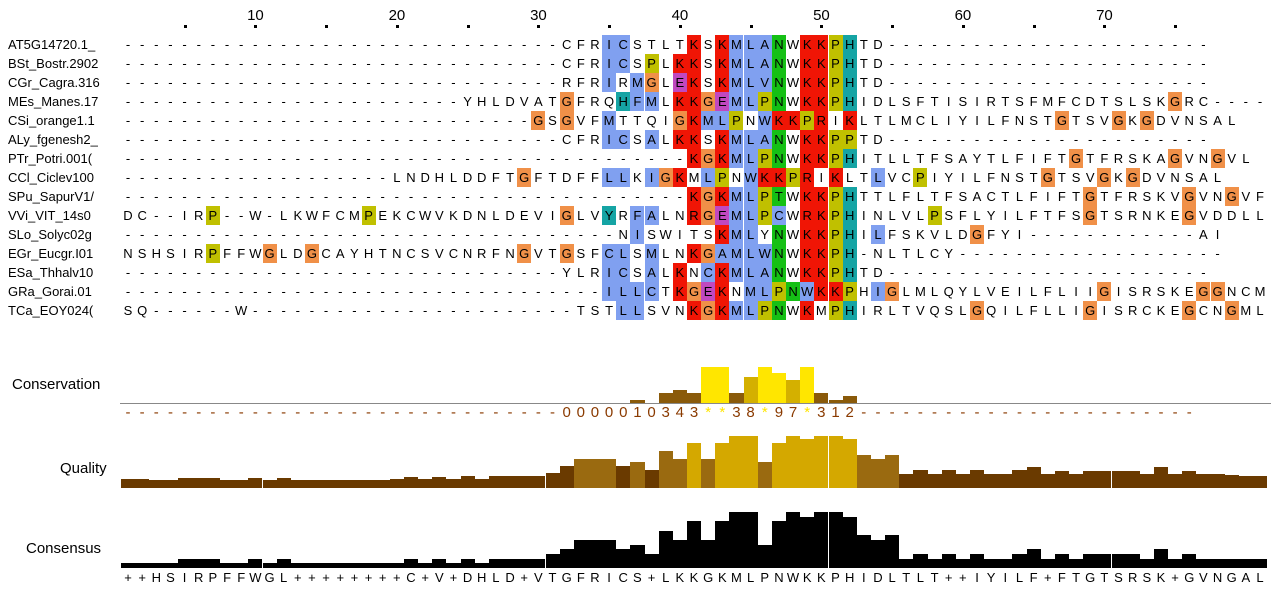 The height and width of the screenshot is (593, 1271). What do you see at coordinates (53, 63) in the screenshot?
I see `sequence-name: BSt_Bostr.2902` at bounding box center [53, 63].